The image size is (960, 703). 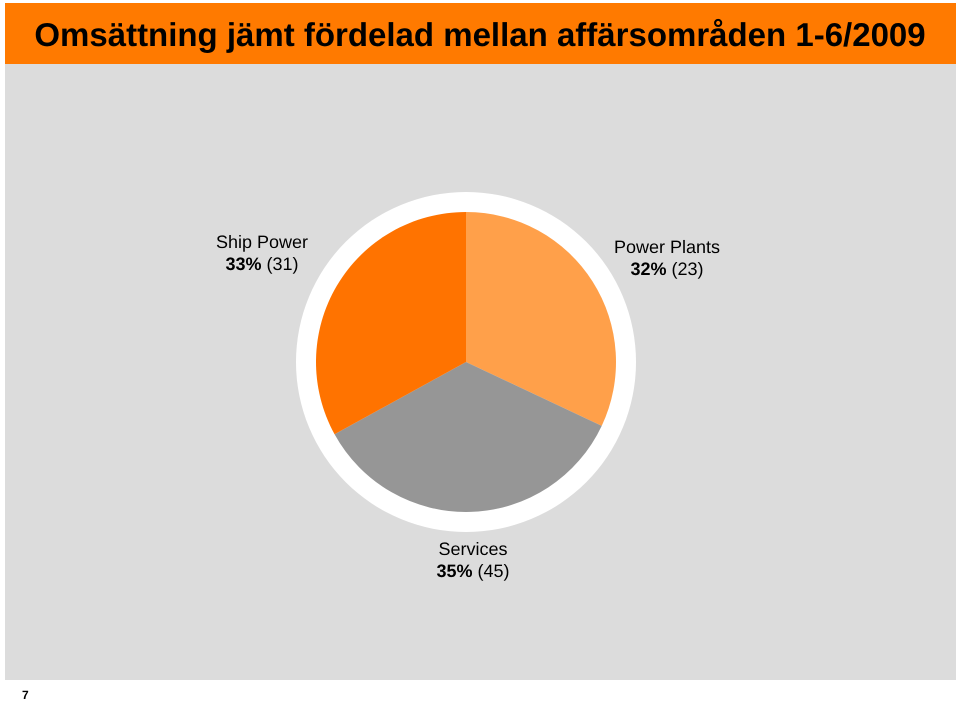 I want to click on slice-label: Power Plants, so click(x=667, y=247).